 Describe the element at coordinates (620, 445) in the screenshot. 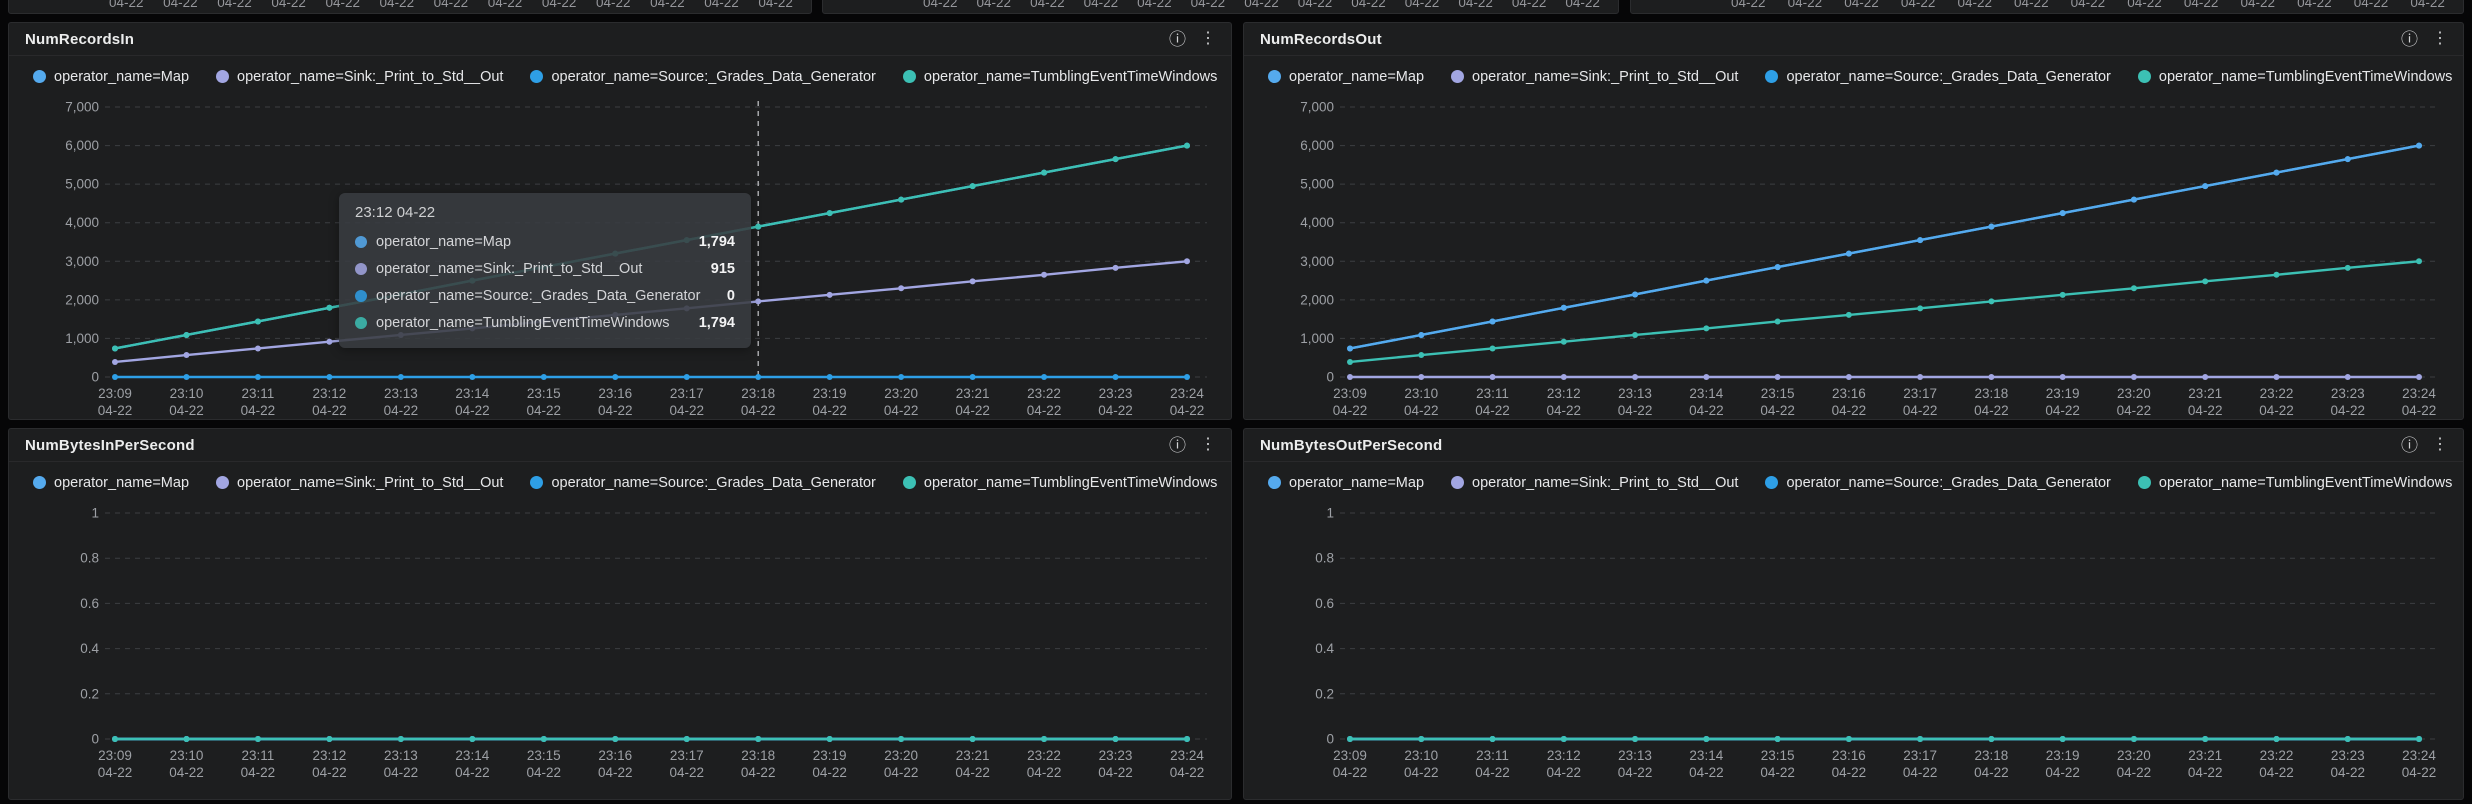

I see `panel-header: NumBytesInPerSecond ⓘ ⋮` at that location.